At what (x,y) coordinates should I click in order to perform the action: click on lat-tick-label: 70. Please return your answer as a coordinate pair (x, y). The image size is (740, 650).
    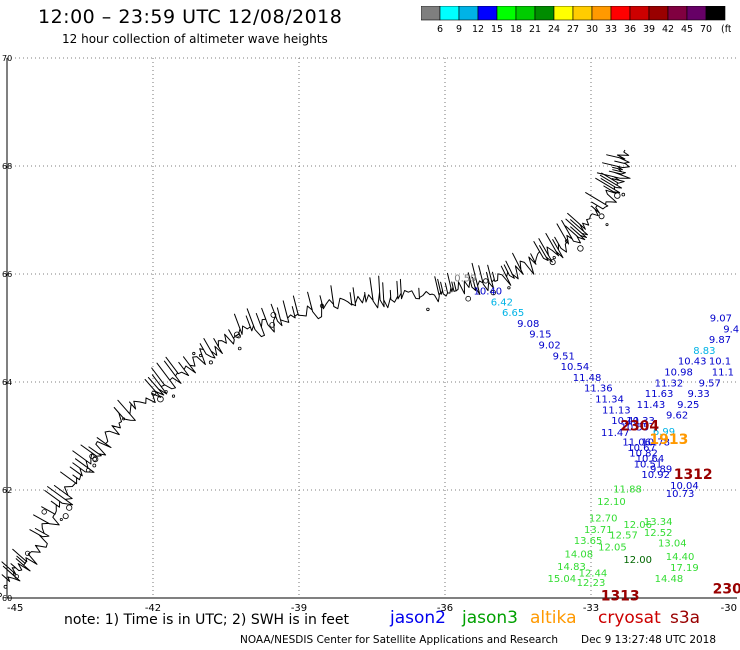
    Looking at the image, I should click on (7, 58).